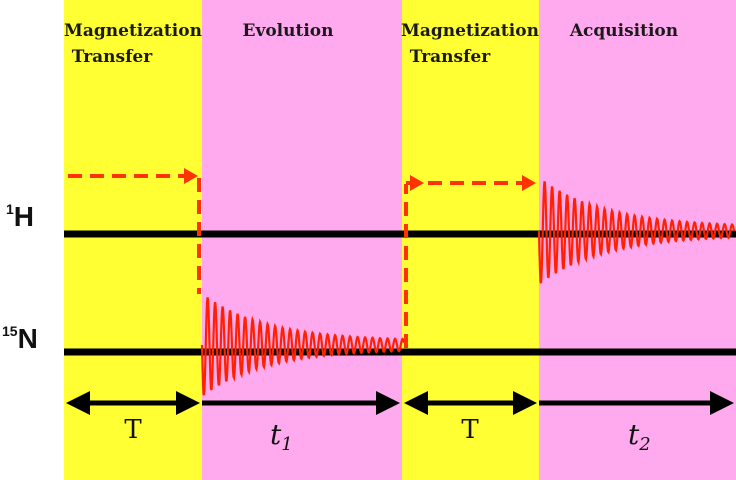 Image resolution: width=736 pixels, height=480 pixels. I want to click on acquisition-time-subscript: 2, so click(644, 444).